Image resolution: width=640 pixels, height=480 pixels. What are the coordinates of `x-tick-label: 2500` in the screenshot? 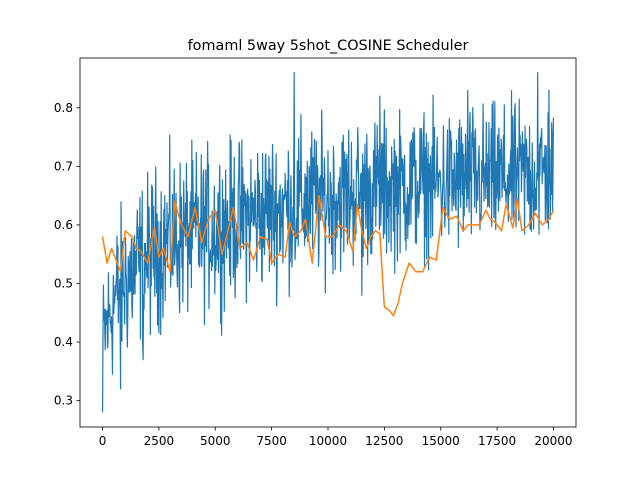 It's located at (159, 441).